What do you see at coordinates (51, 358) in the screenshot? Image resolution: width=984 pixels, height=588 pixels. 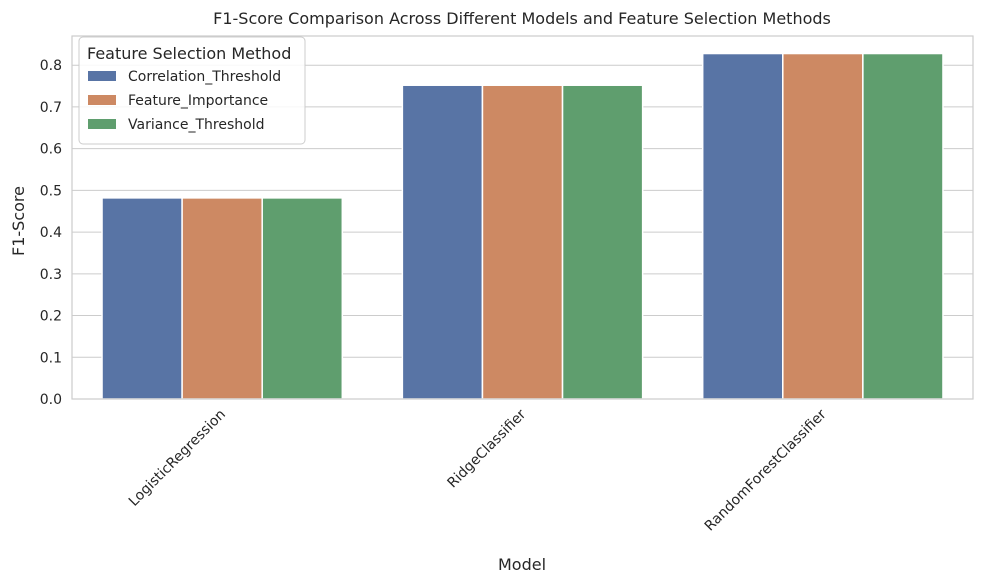 I see `y-tick-label: 0.1` at bounding box center [51, 358].